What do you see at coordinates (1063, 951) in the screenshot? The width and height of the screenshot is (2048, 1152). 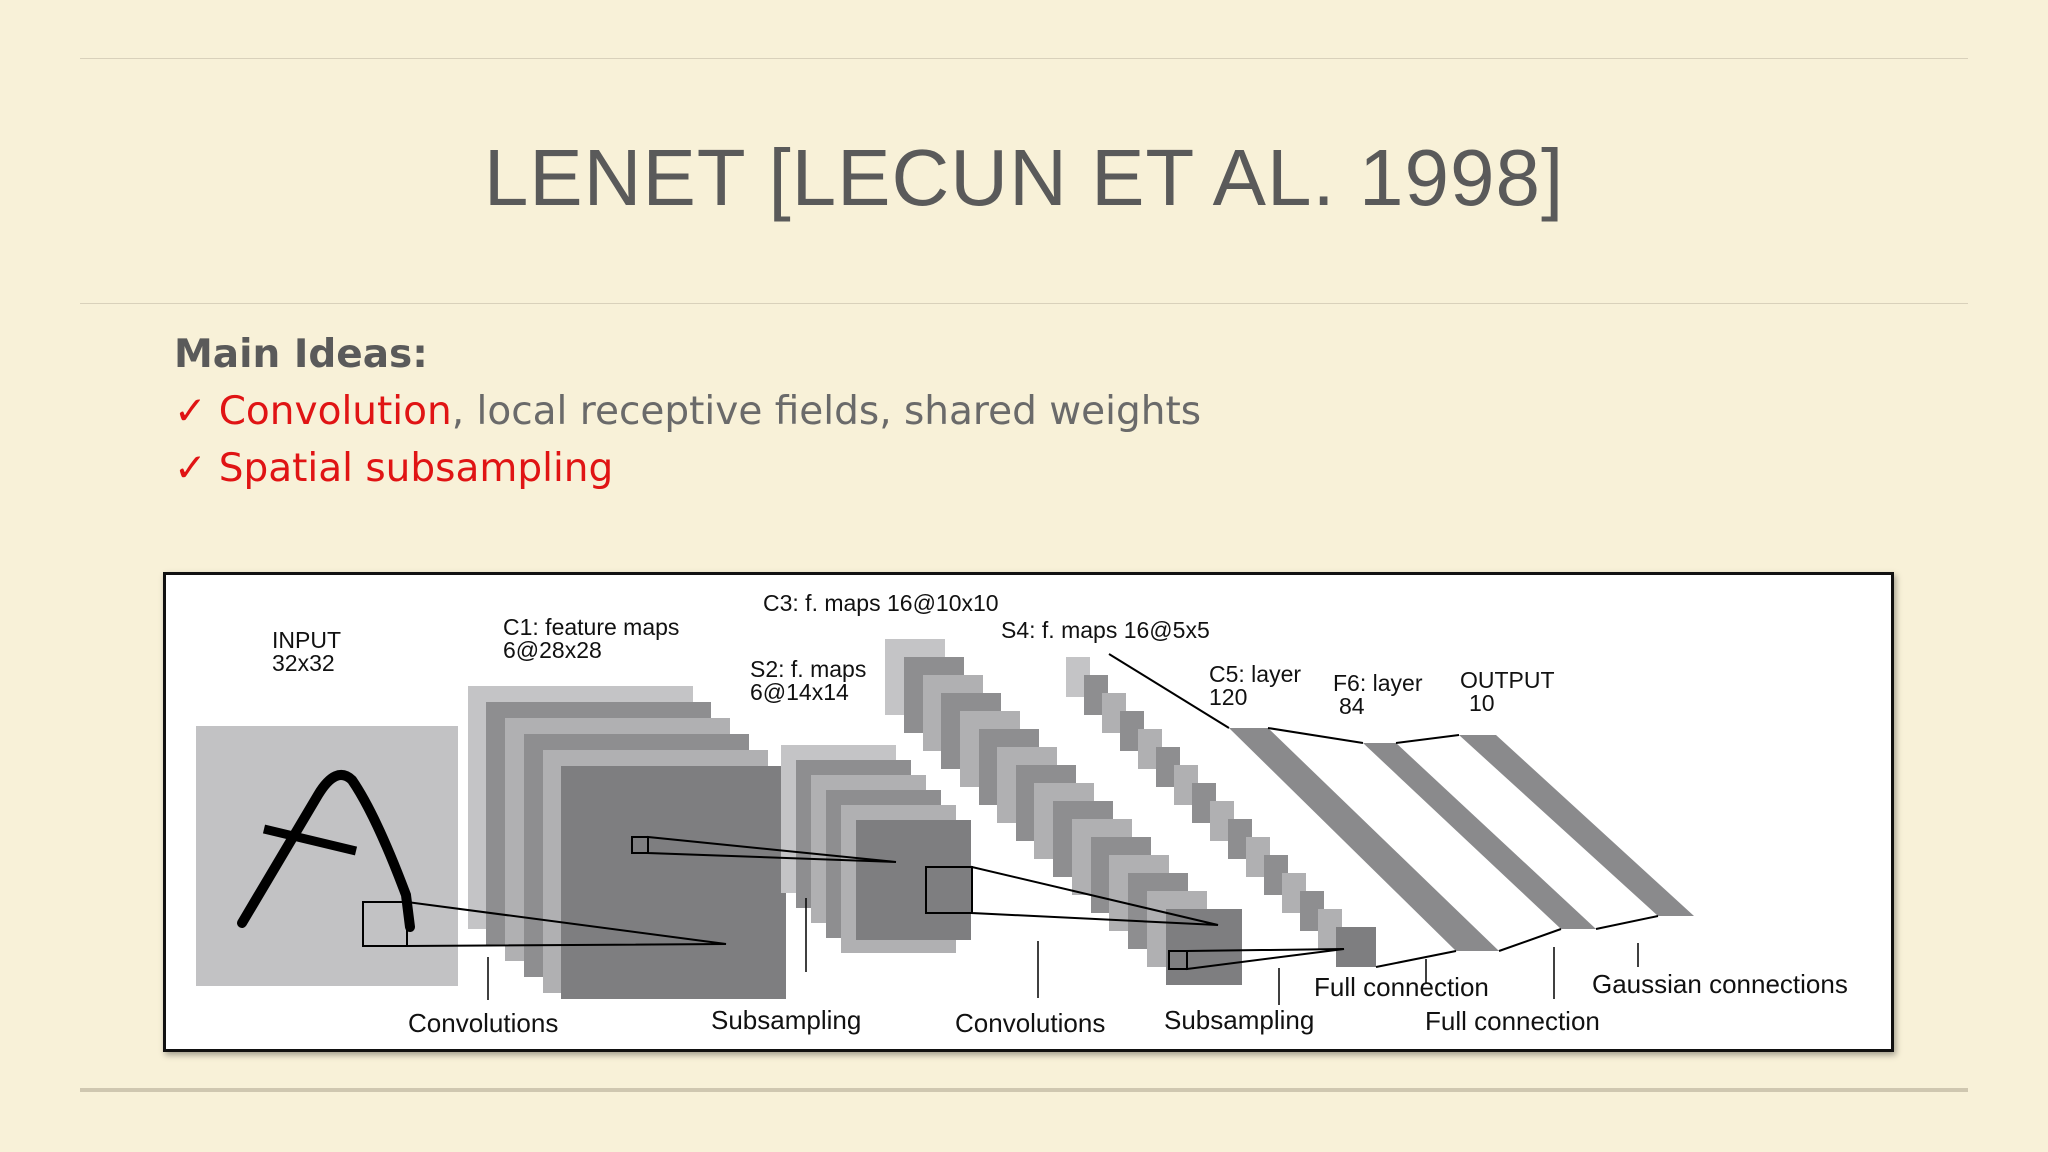 I see `operation-ticks` at bounding box center [1063, 951].